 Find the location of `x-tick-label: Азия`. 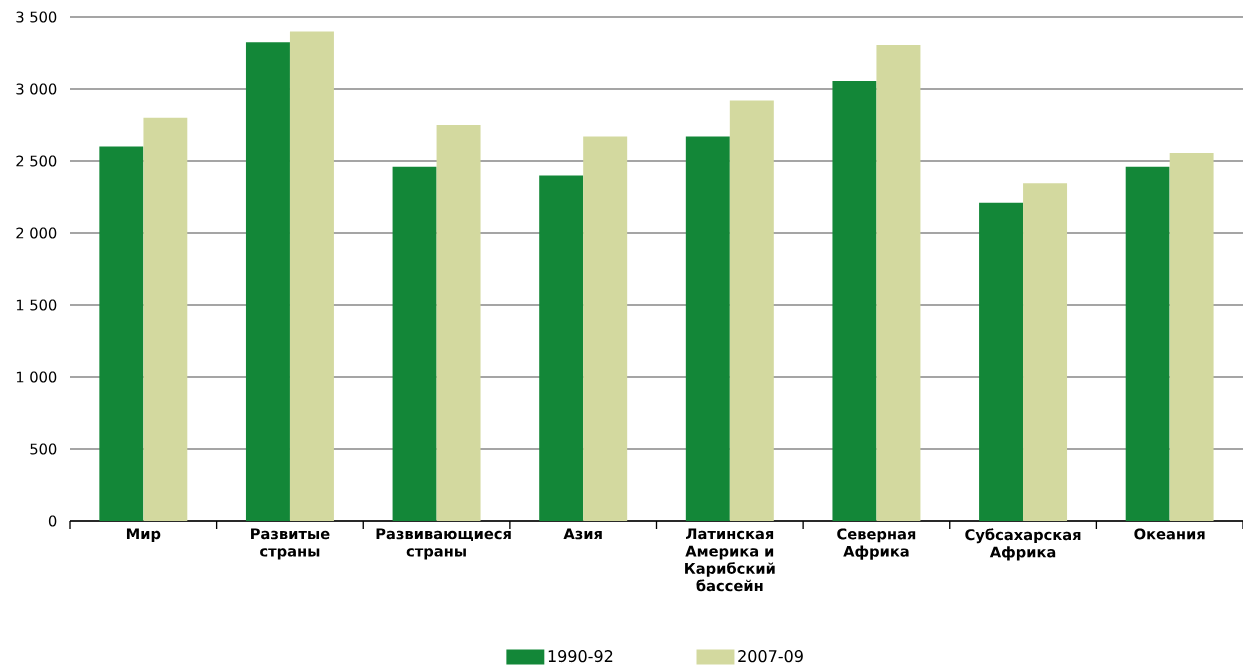

x-tick-label: Азия is located at coordinates (582, 534).